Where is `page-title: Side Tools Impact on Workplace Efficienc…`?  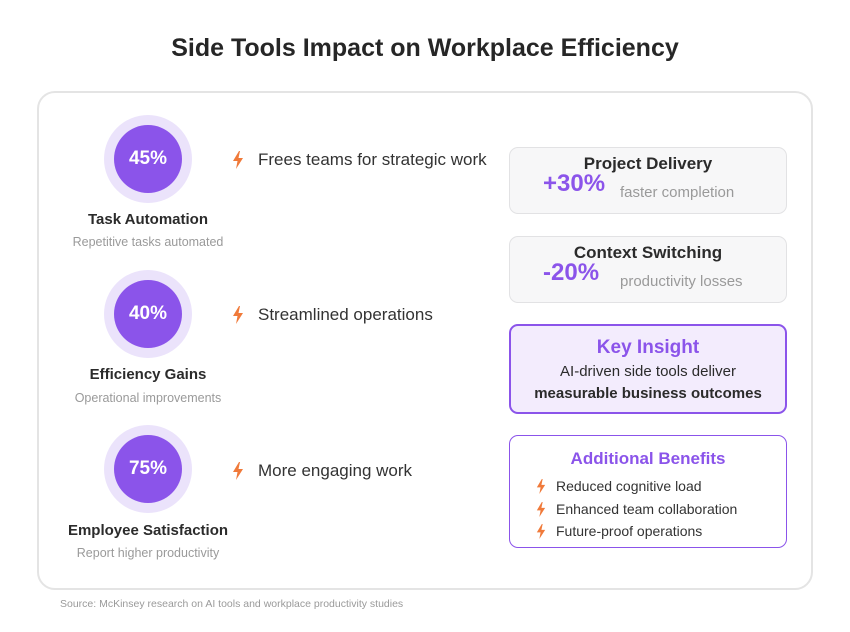 page-title: Side Tools Impact on Workplace Efficienc… is located at coordinates (425, 48).